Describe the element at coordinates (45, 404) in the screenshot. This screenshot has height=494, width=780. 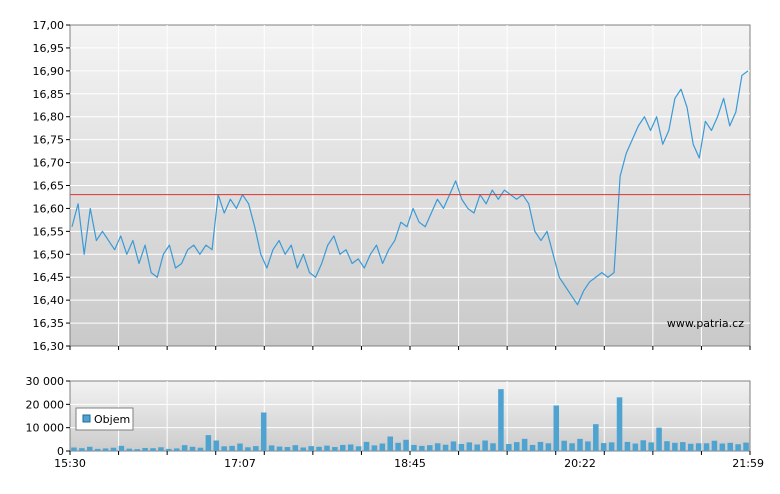
I see `volume-tick-label: 20 000` at that location.